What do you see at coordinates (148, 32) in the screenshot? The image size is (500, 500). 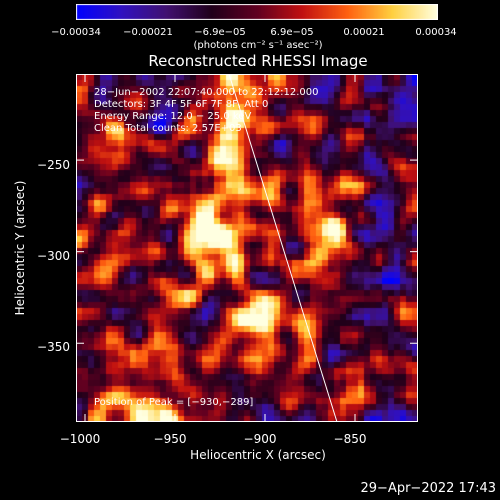 I see `colorbar-tick: −0.00021` at bounding box center [148, 32].